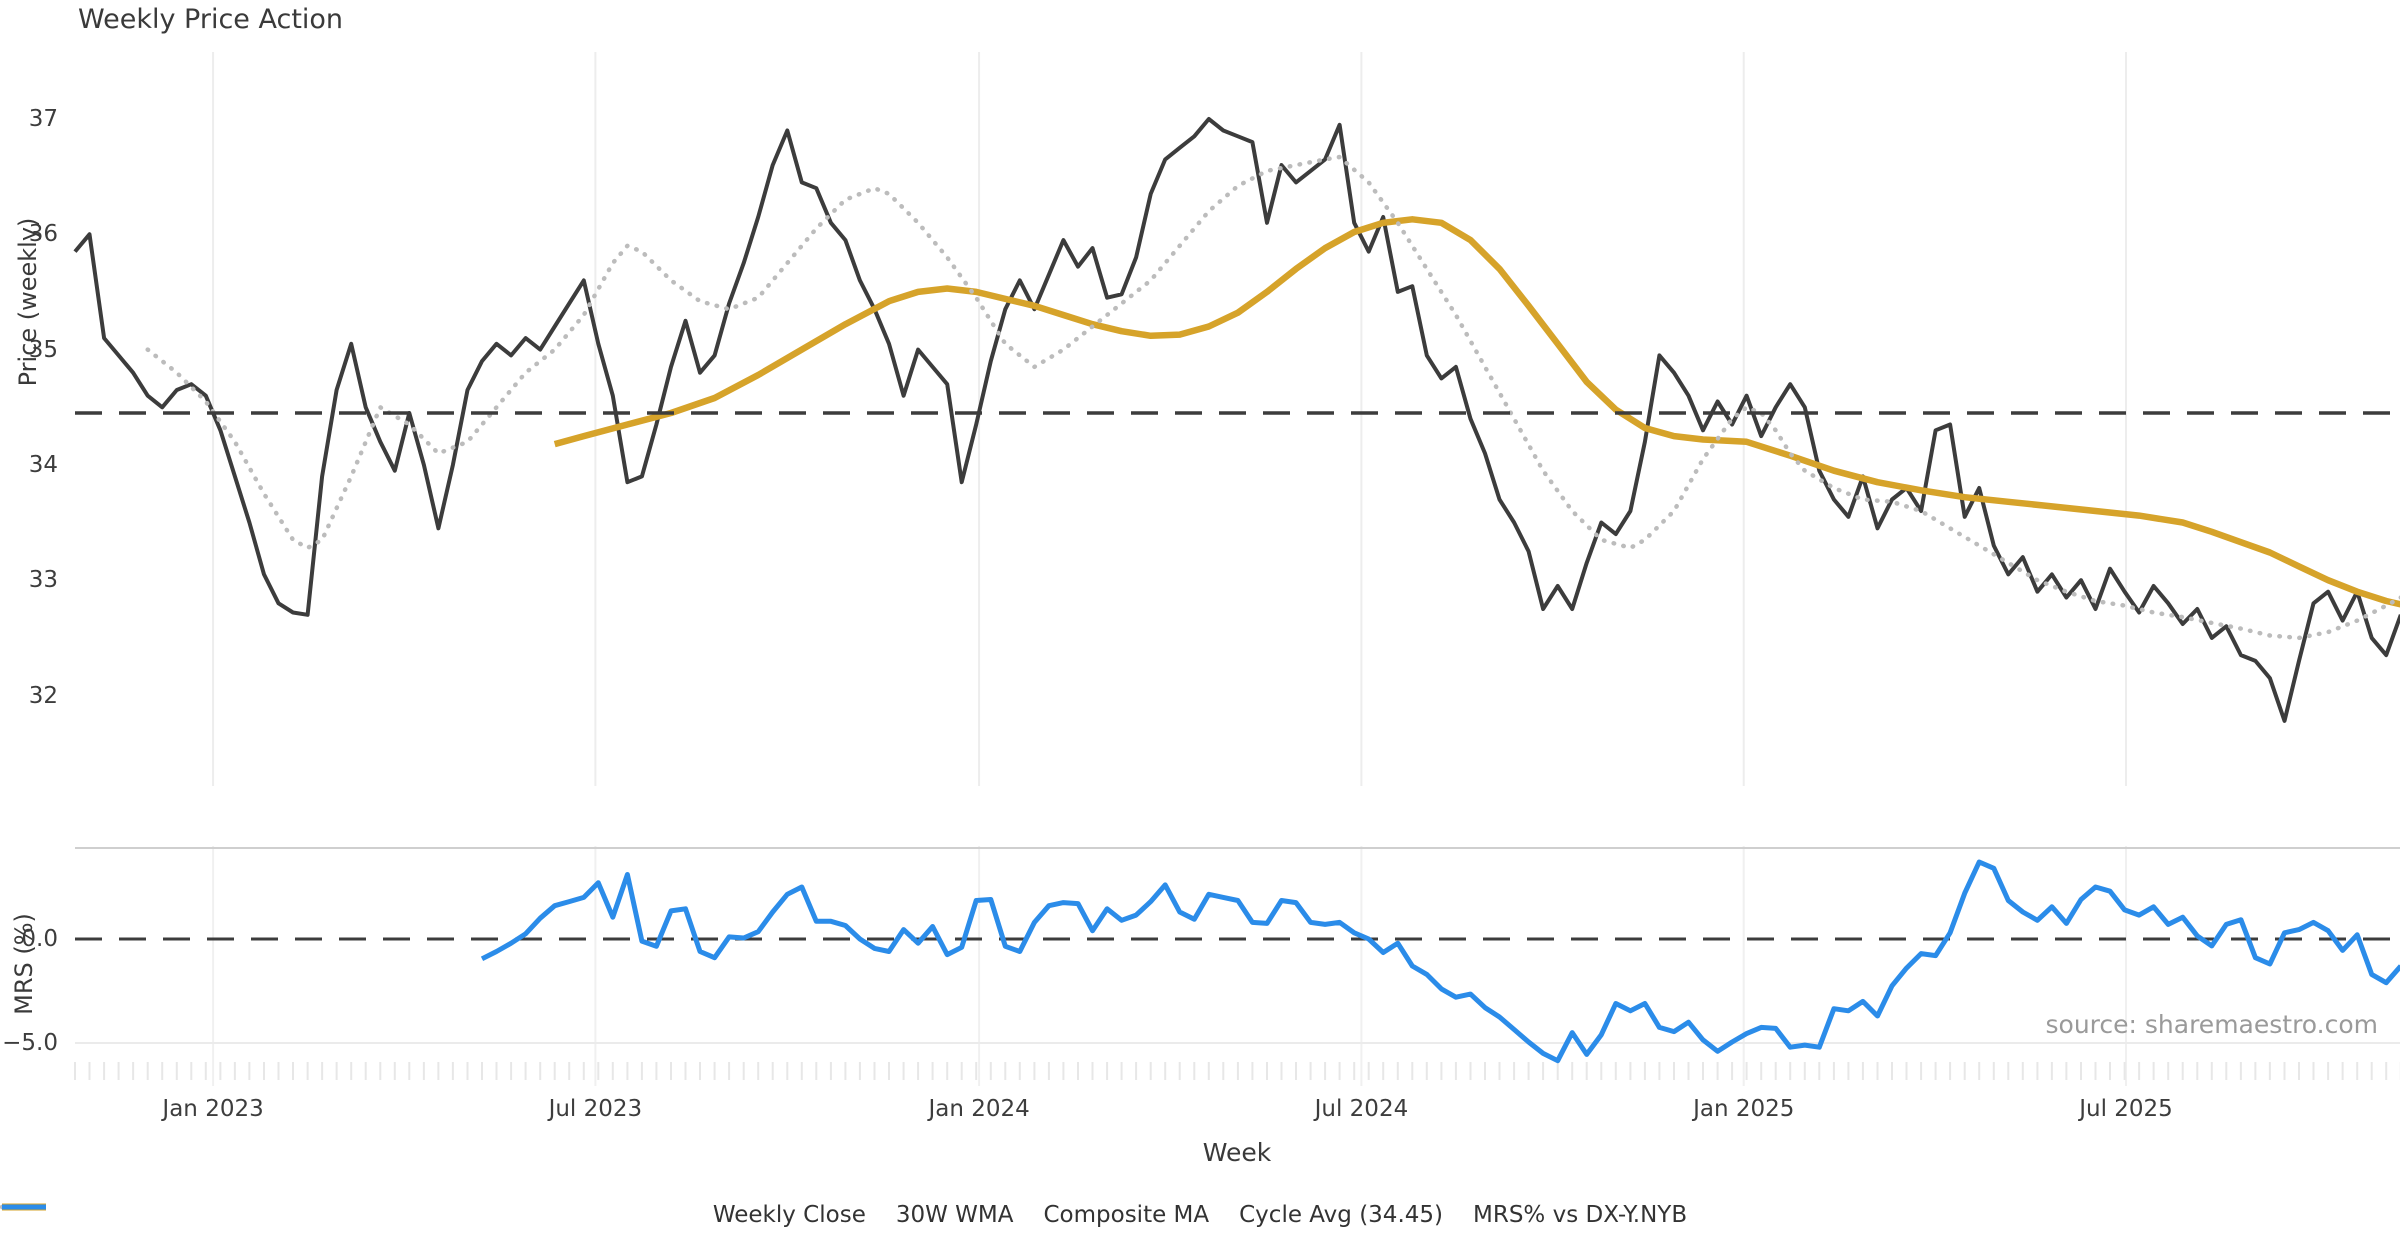 The height and width of the screenshot is (1260, 2400). Describe the element at coordinates (43, 464) in the screenshot. I see `price-ytick-34: 34` at that location.